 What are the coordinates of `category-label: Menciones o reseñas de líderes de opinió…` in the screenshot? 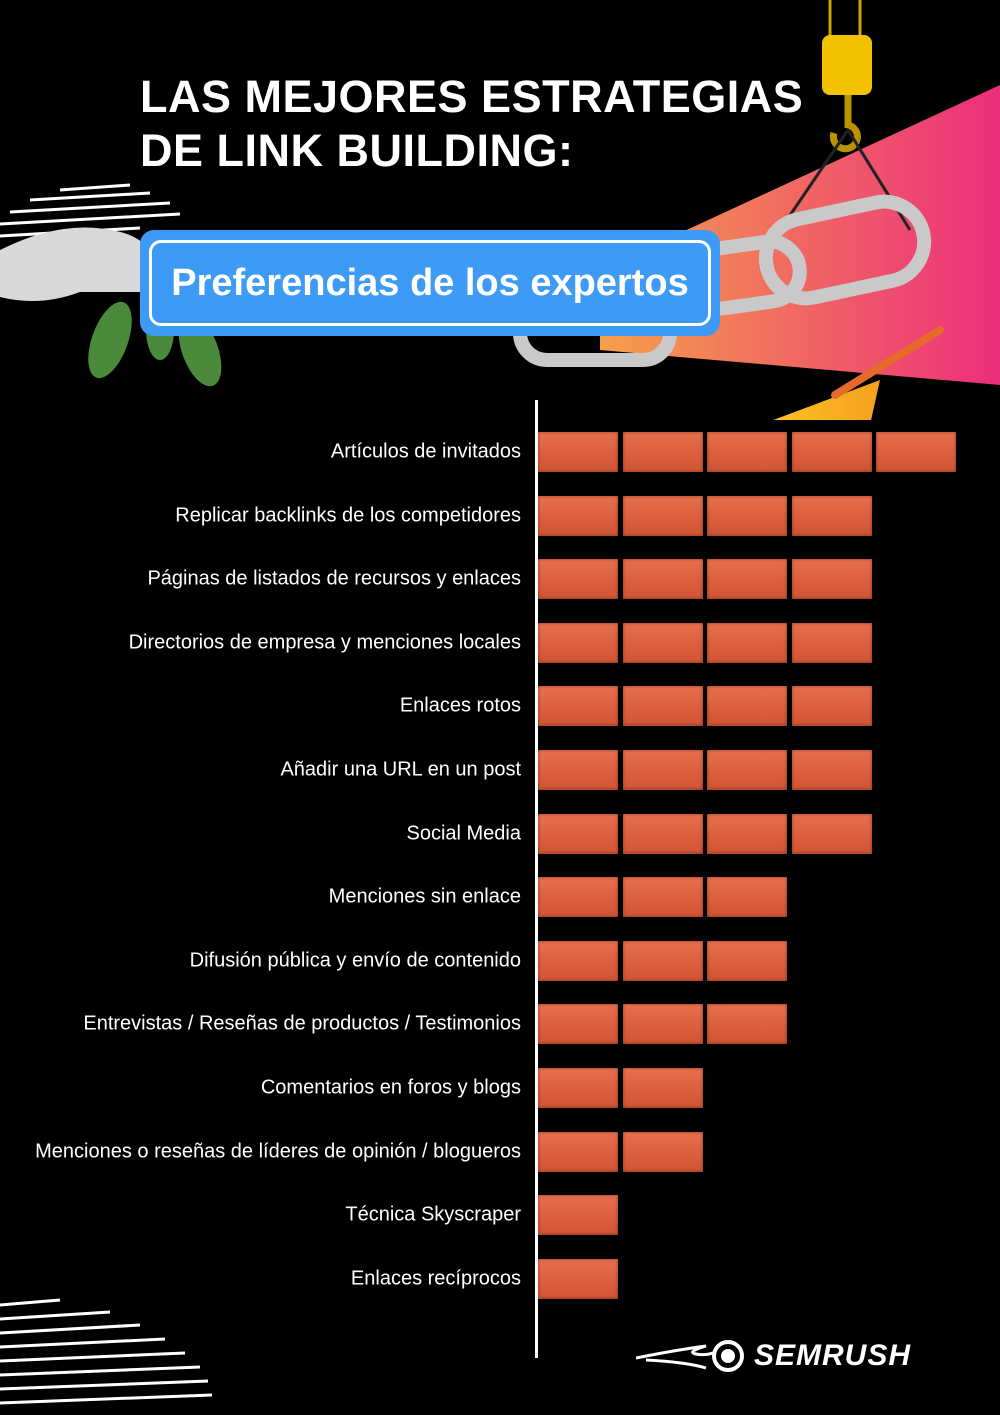 It's located at (278, 1151).